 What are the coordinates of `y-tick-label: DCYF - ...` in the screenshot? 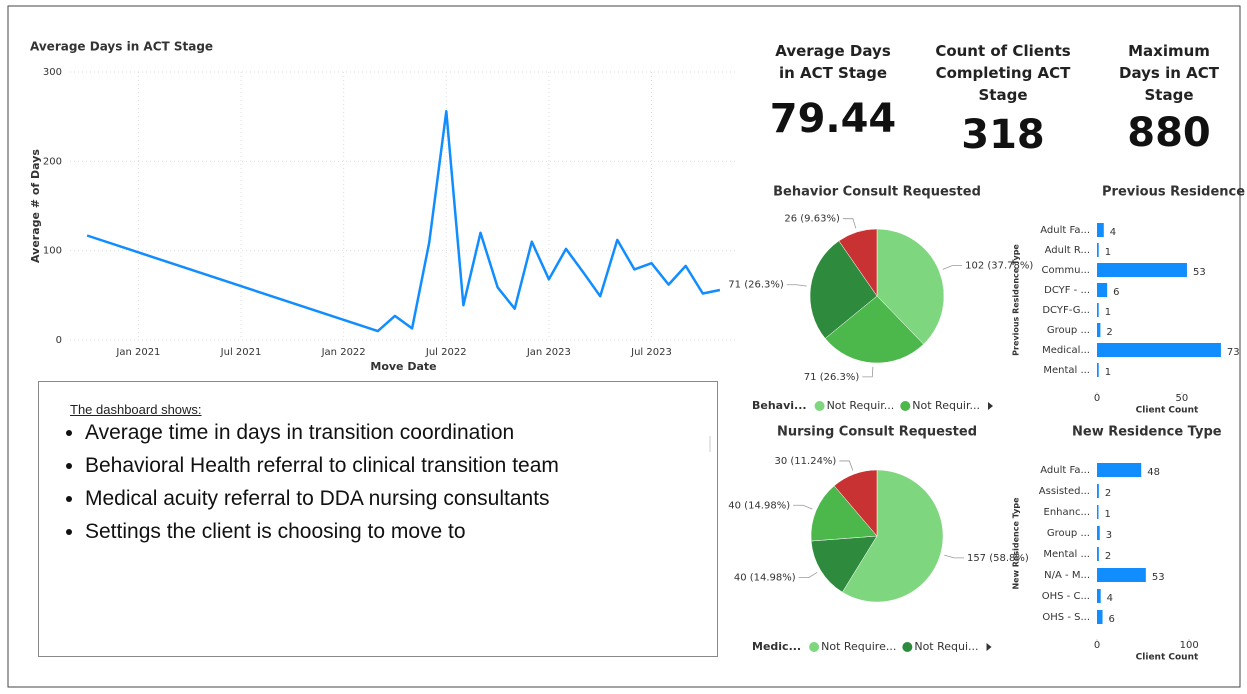 It's located at (1067, 290).